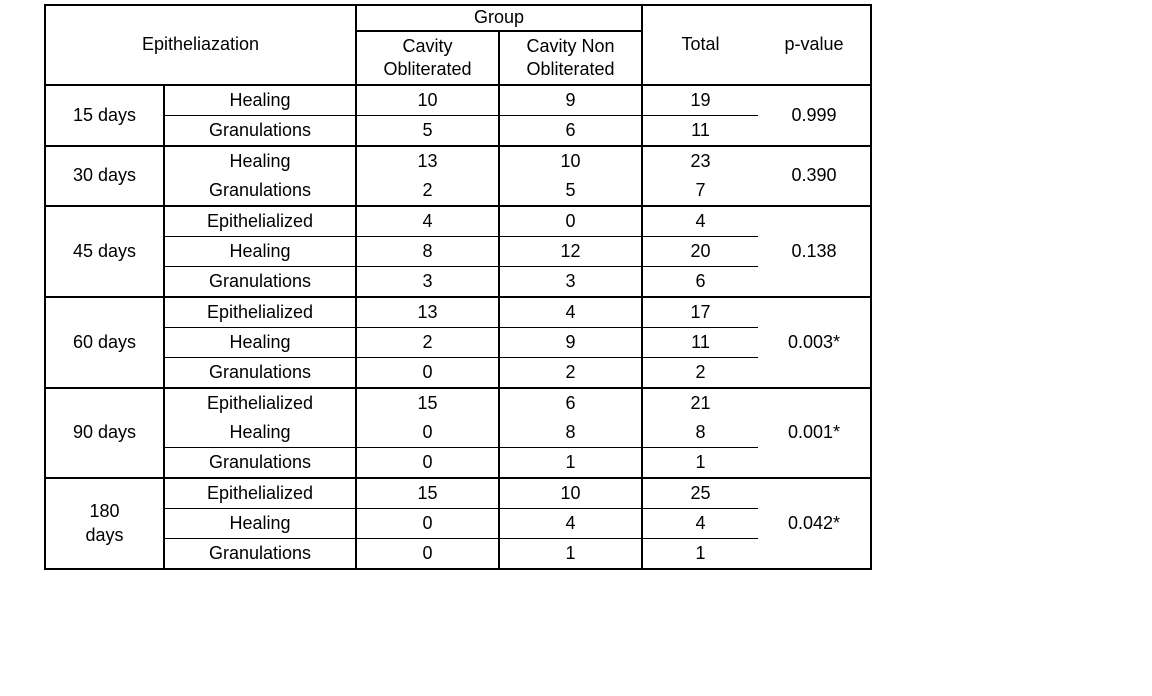  I want to click on table-row: Healing 8 12 20, so click(458, 251).